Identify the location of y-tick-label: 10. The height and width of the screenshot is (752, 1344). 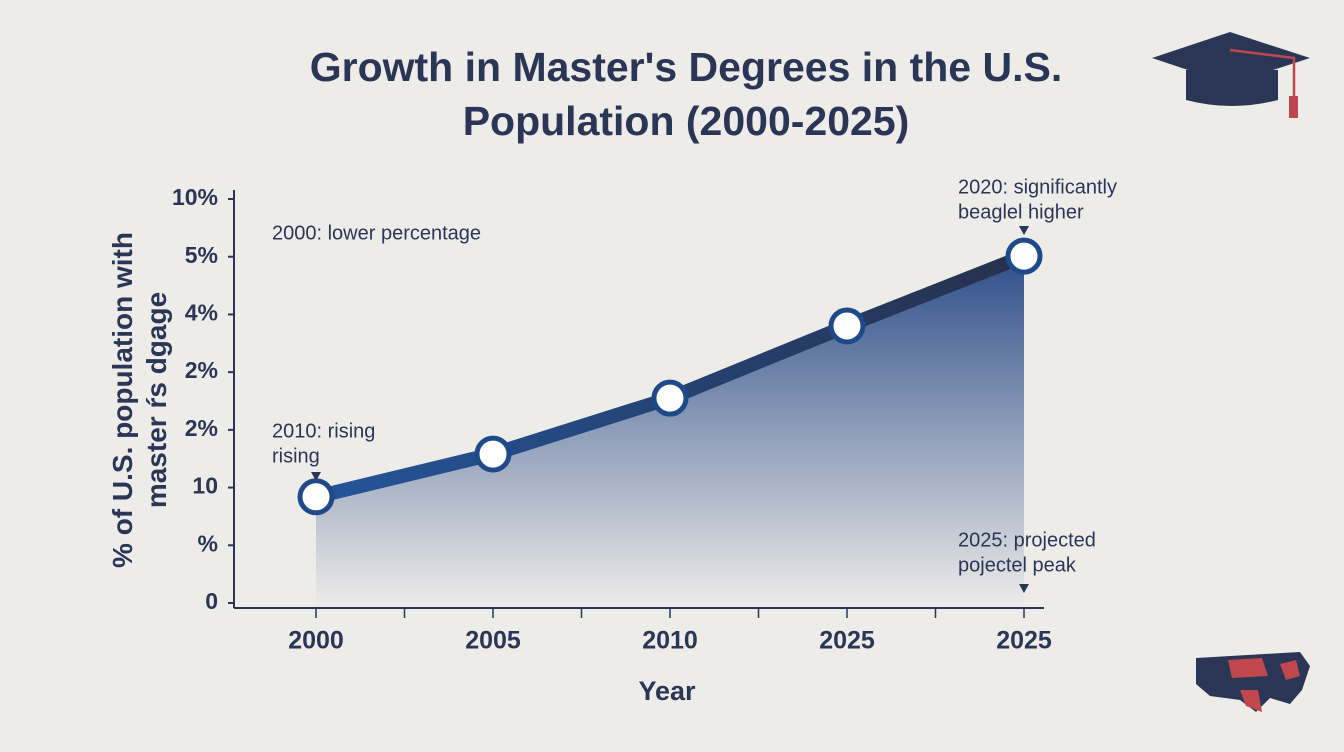
(205, 486).